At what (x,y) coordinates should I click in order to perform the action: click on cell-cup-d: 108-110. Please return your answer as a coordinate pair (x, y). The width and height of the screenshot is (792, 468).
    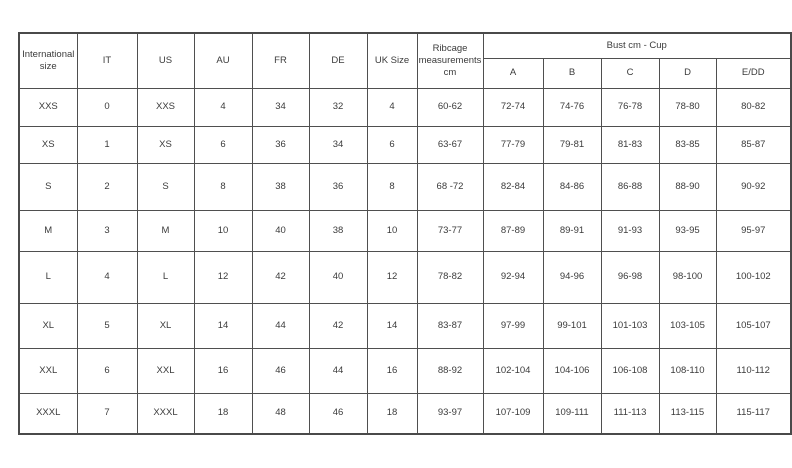
    Looking at the image, I should click on (687, 370).